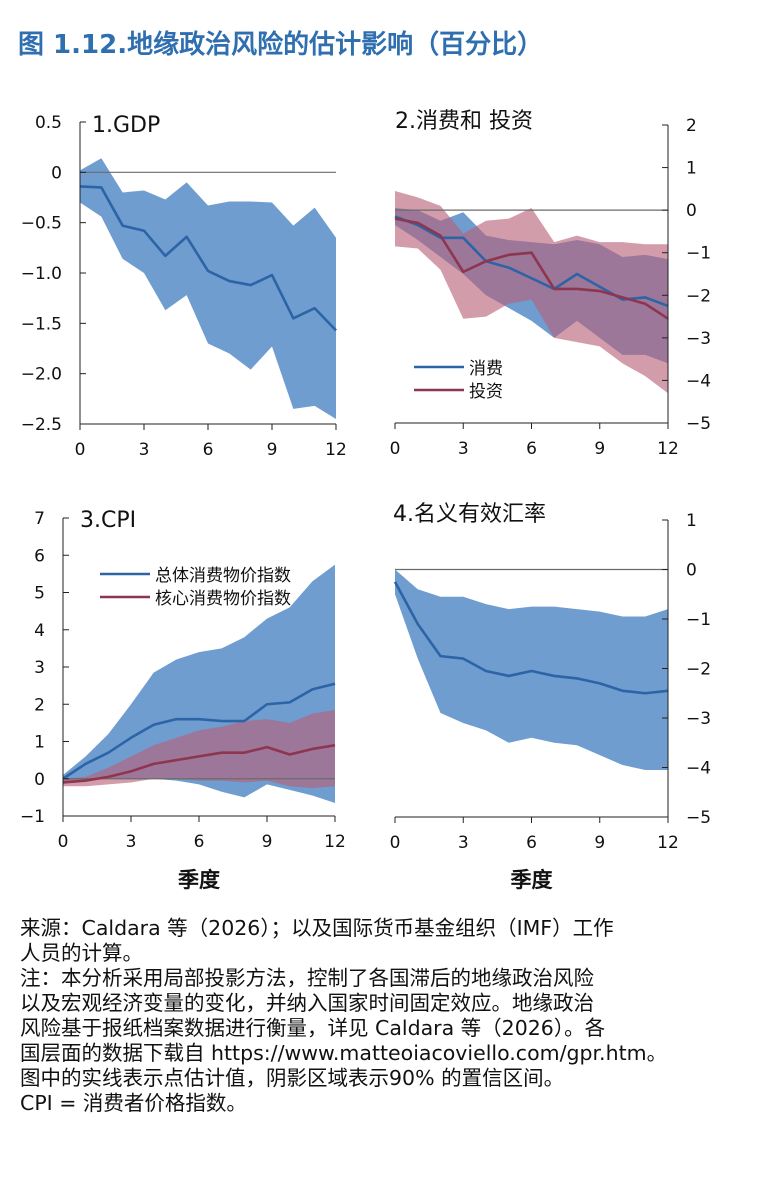 The height and width of the screenshot is (1178, 772). What do you see at coordinates (223, 576) in the screenshot?
I see `legend-label-1: 总体消费物价指数` at bounding box center [223, 576].